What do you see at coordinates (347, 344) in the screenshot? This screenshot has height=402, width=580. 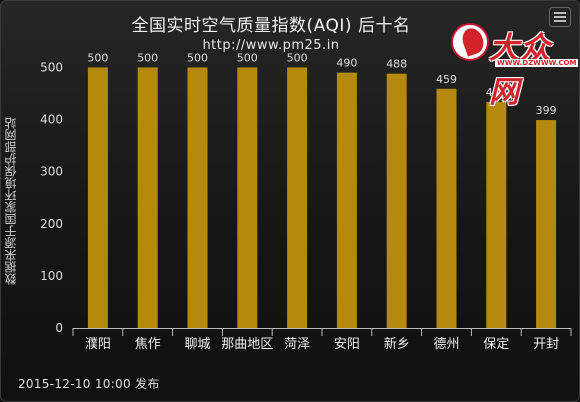 I see `x-tick-label: 安阳` at bounding box center [347, 344].